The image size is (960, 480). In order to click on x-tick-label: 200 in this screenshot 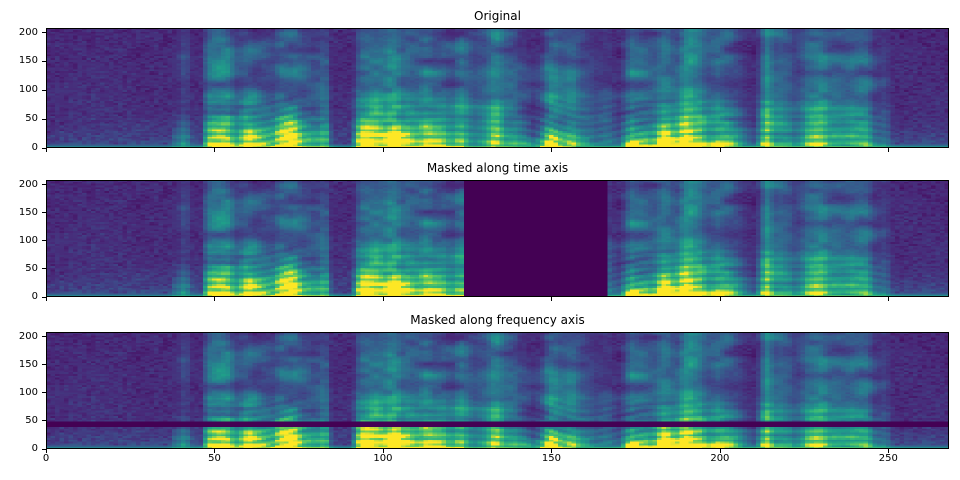, I will do `click(720, 458)`.